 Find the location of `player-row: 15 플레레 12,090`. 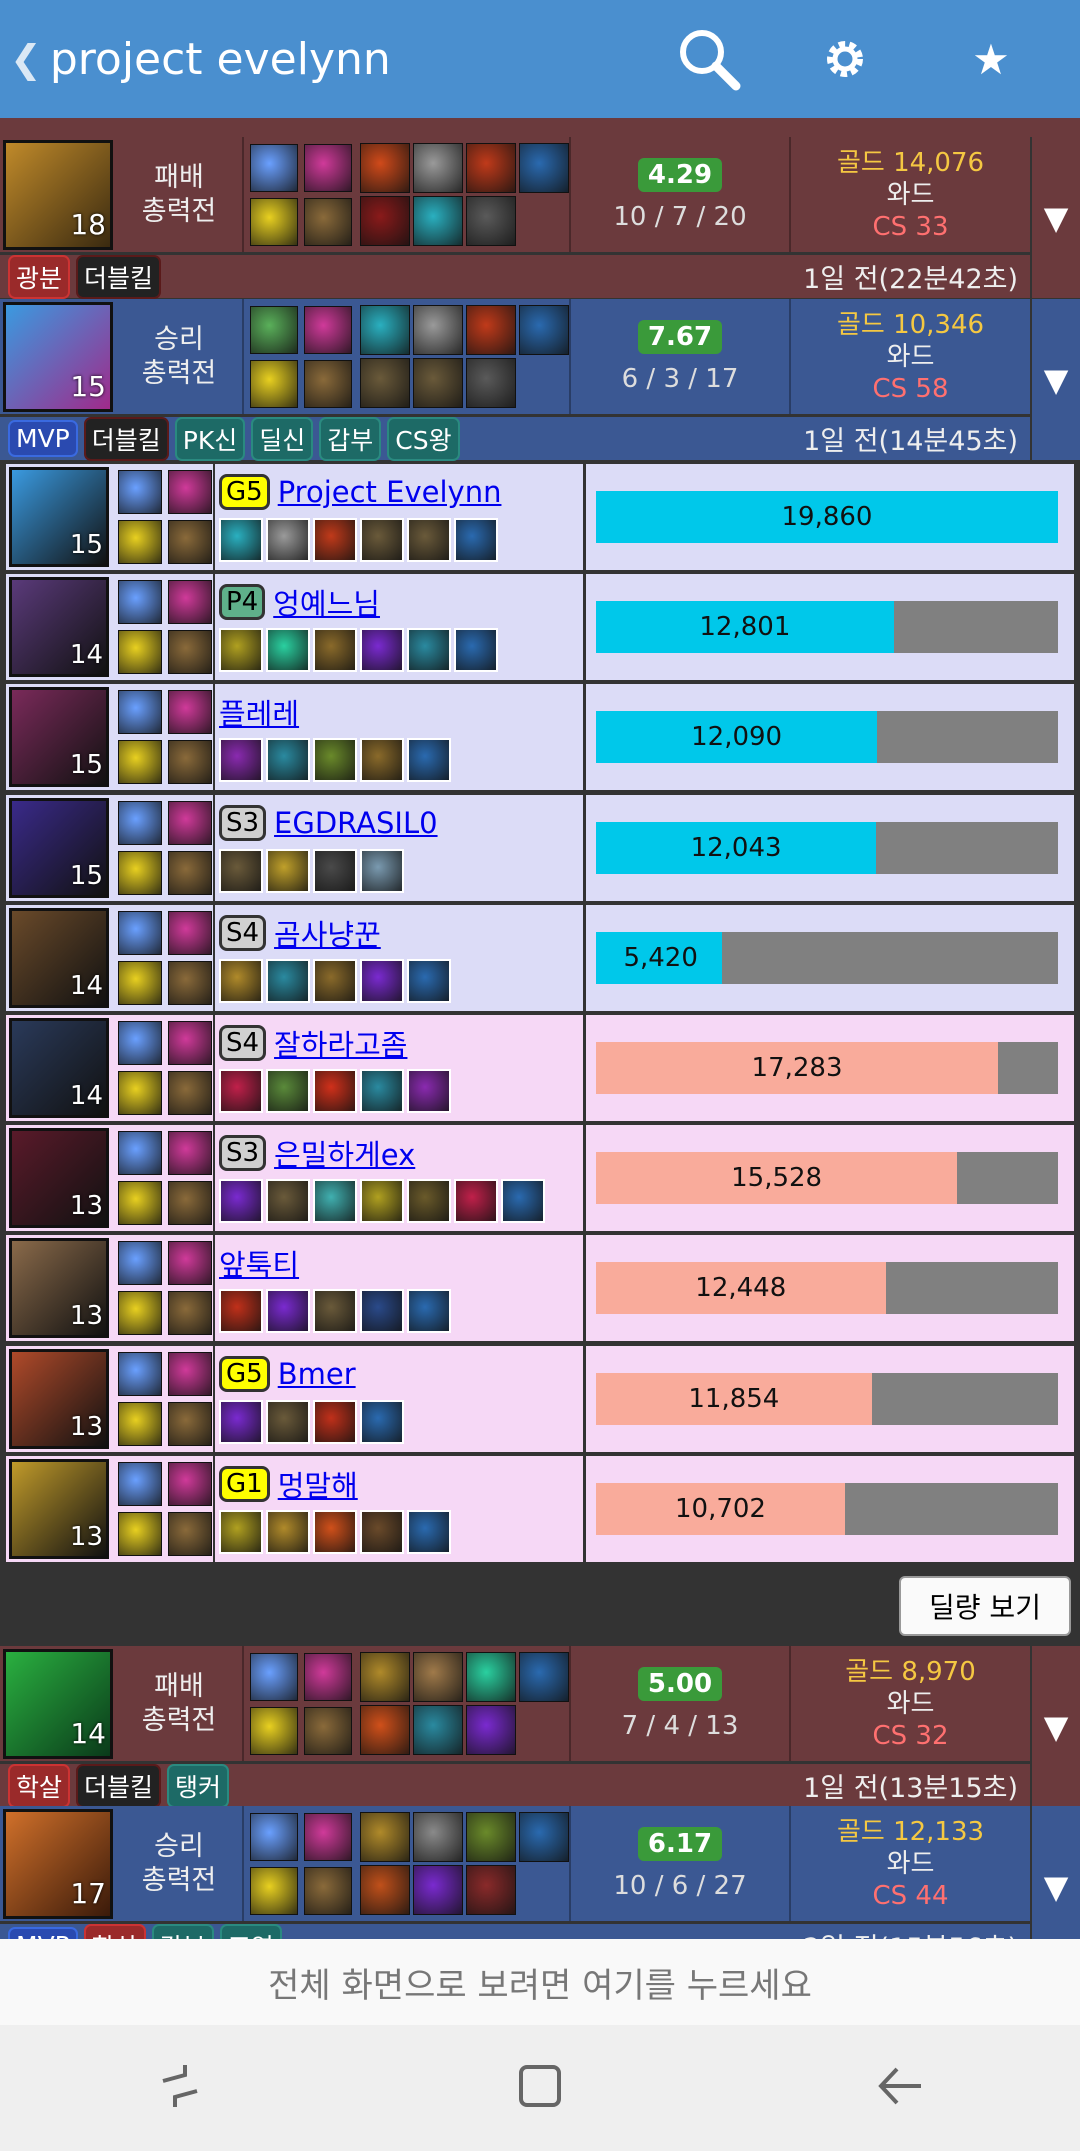

player-row: 15 플레레 12,090 is located at coordinates (540, 737).